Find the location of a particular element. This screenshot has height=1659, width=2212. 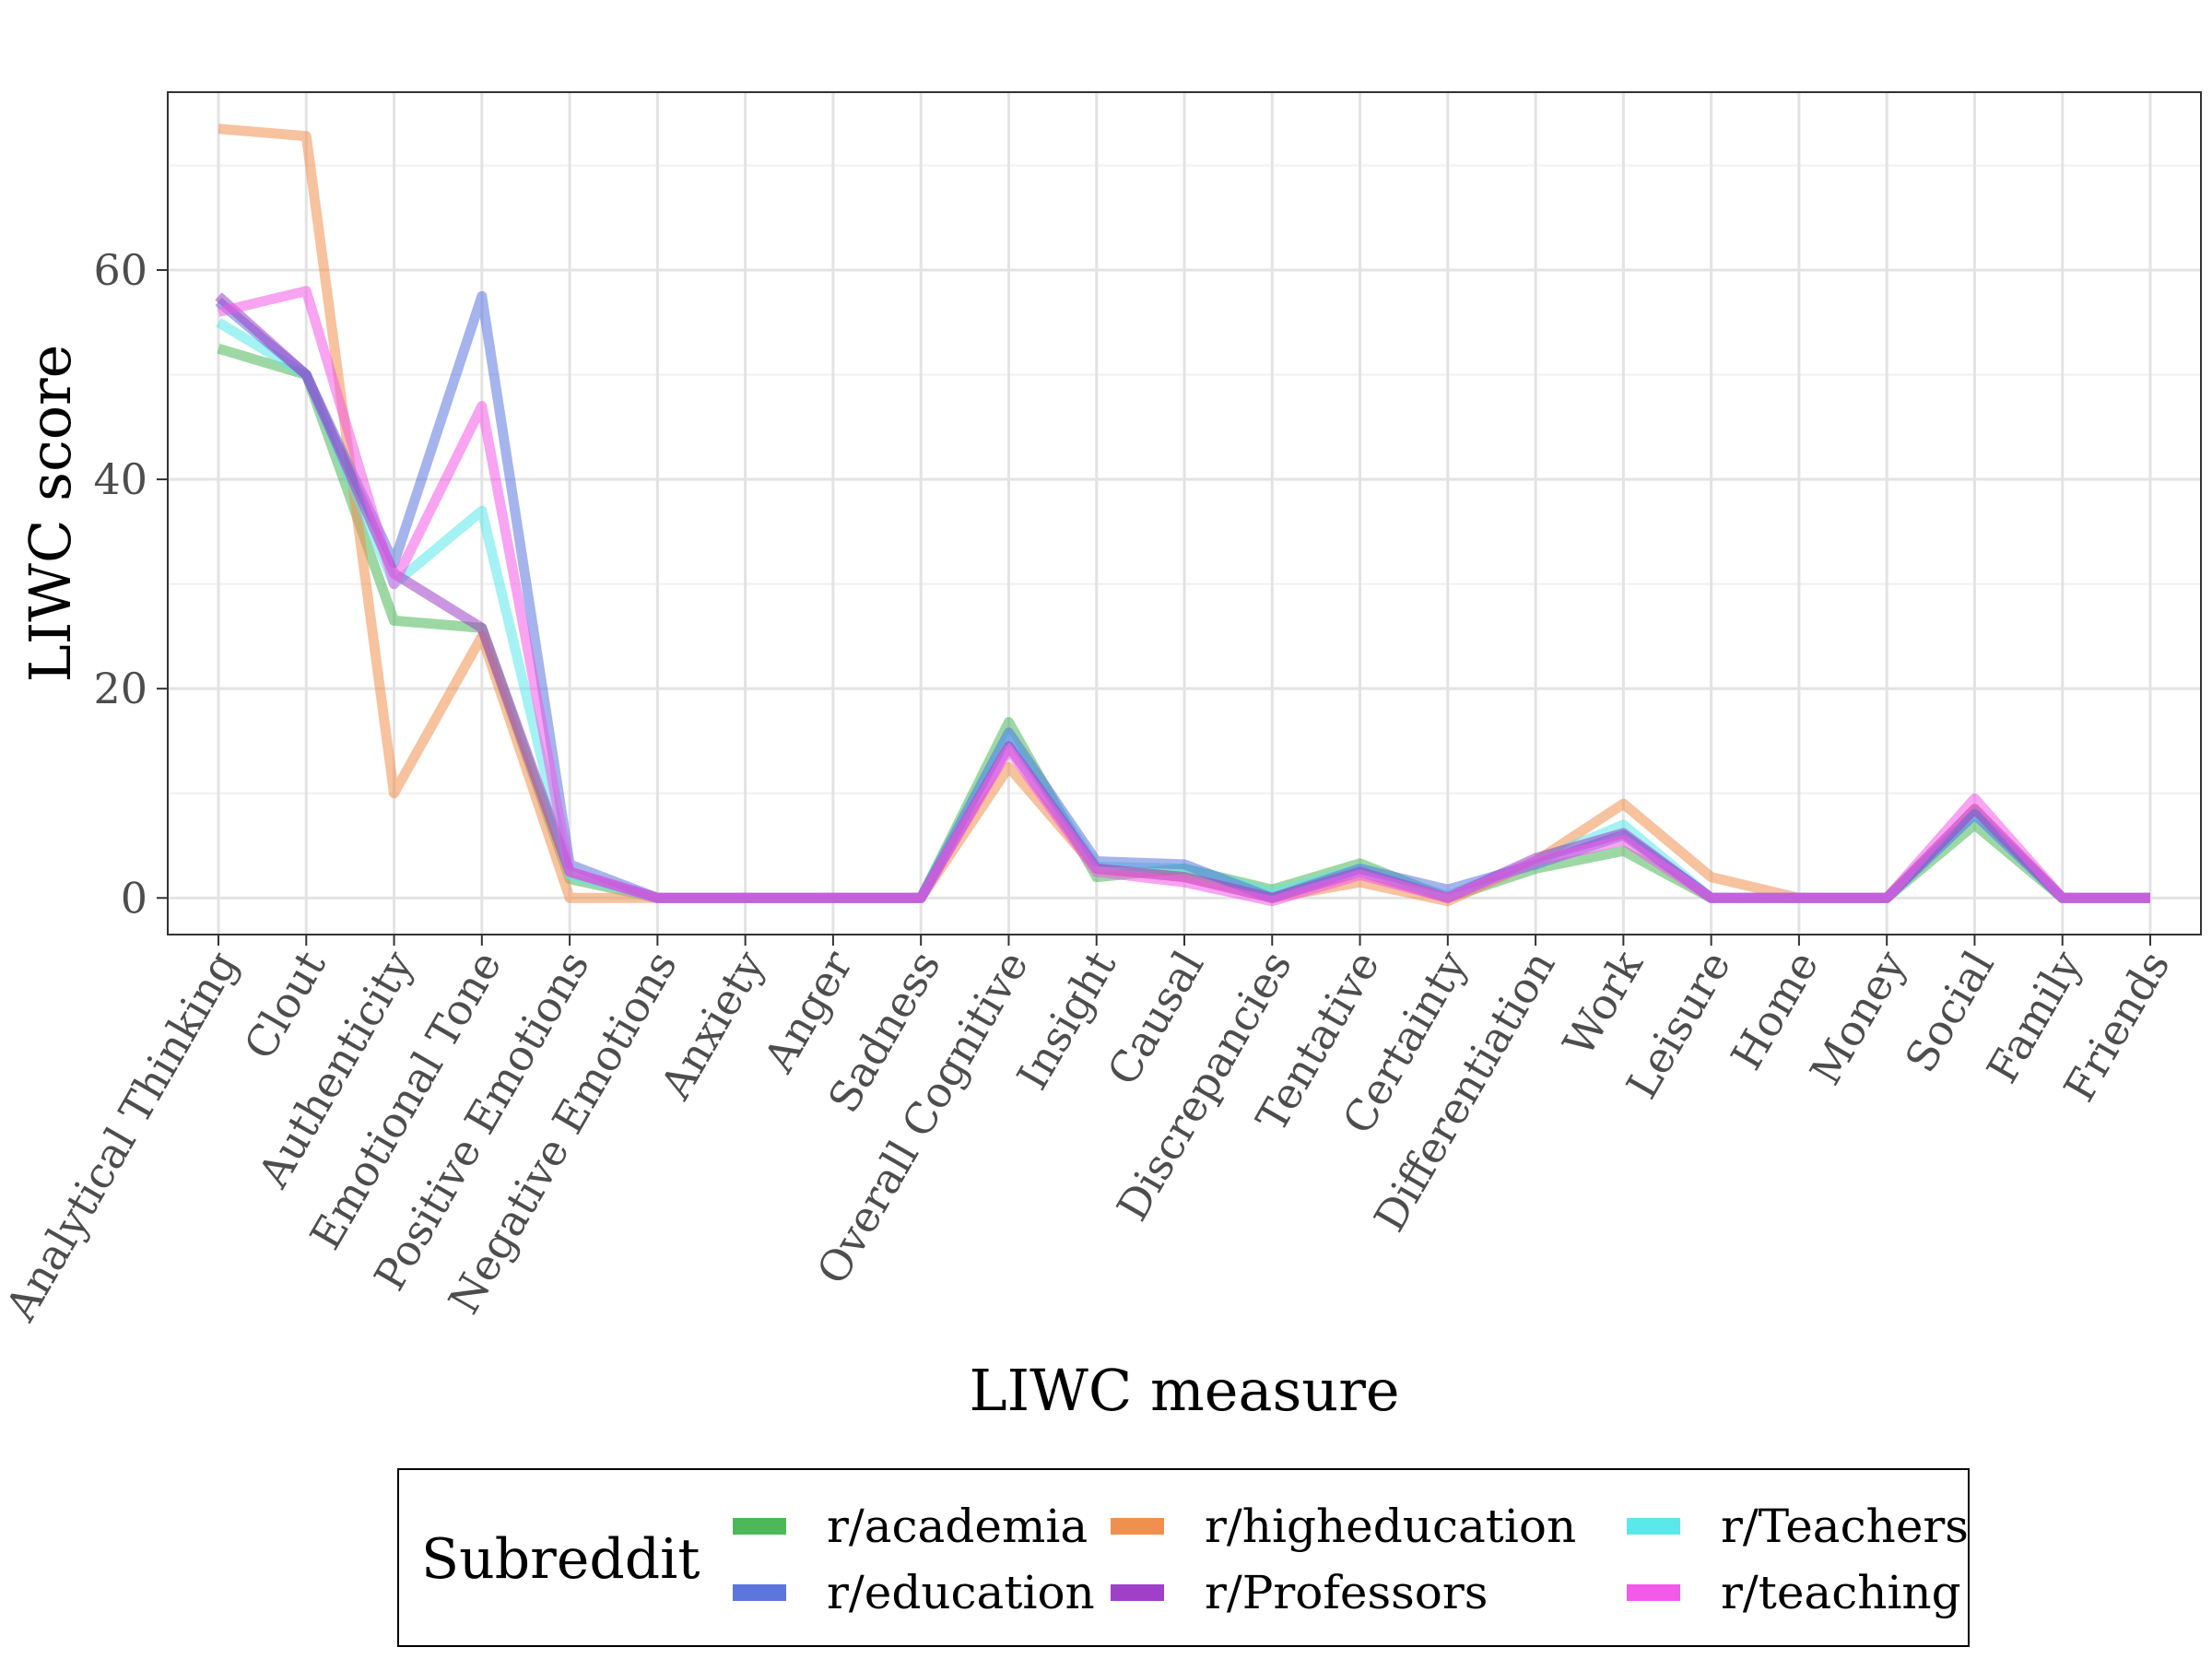

legend-label: r/Professors is located at coordinates (1346, 1592).